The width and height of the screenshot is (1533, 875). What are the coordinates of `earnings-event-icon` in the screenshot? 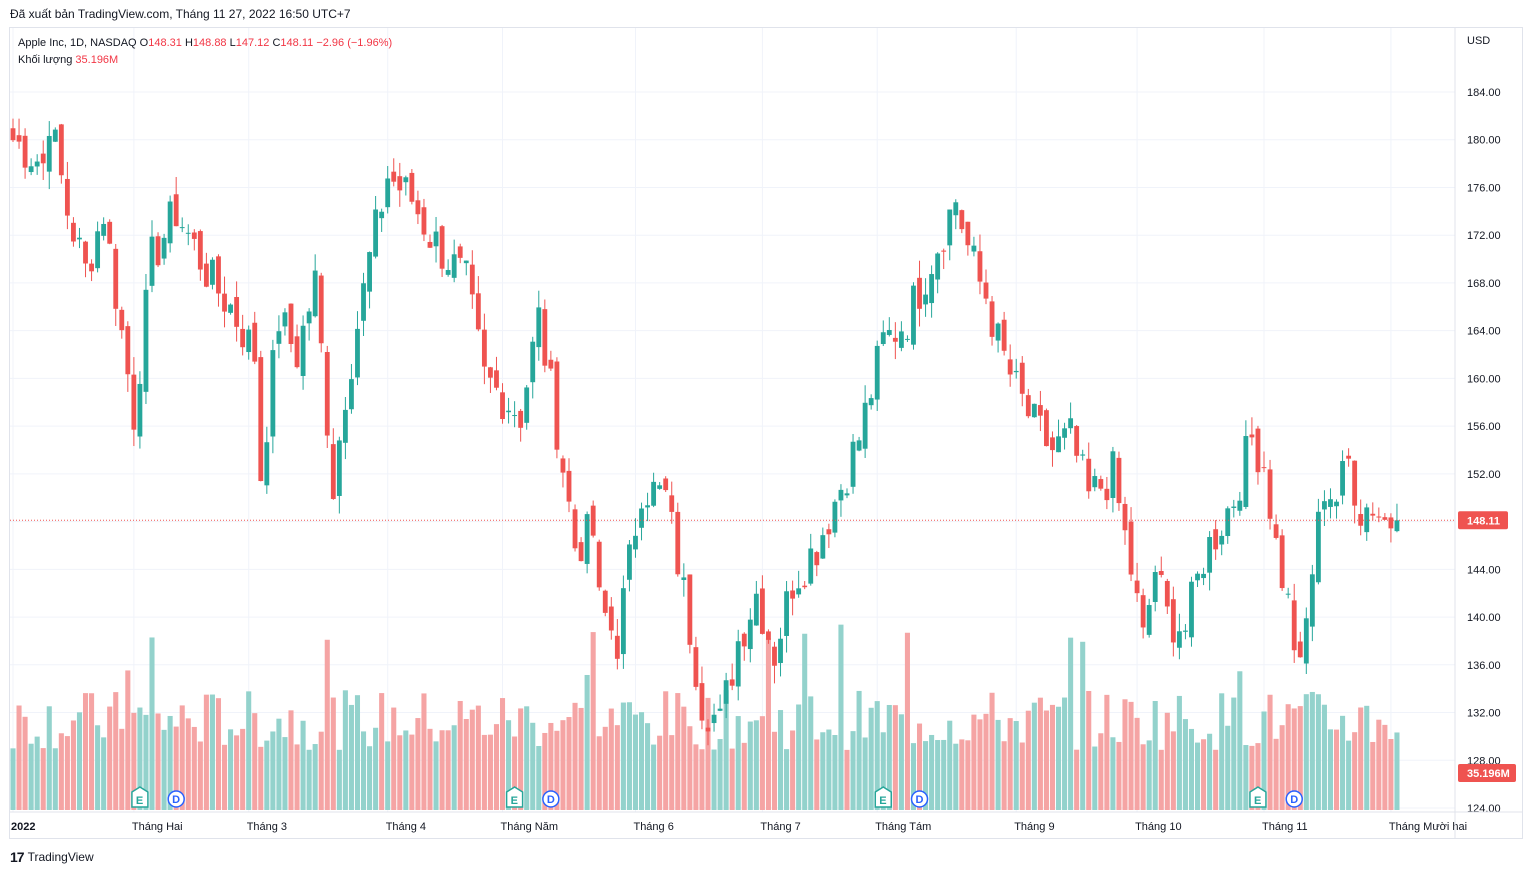 It's located at (883, 797).